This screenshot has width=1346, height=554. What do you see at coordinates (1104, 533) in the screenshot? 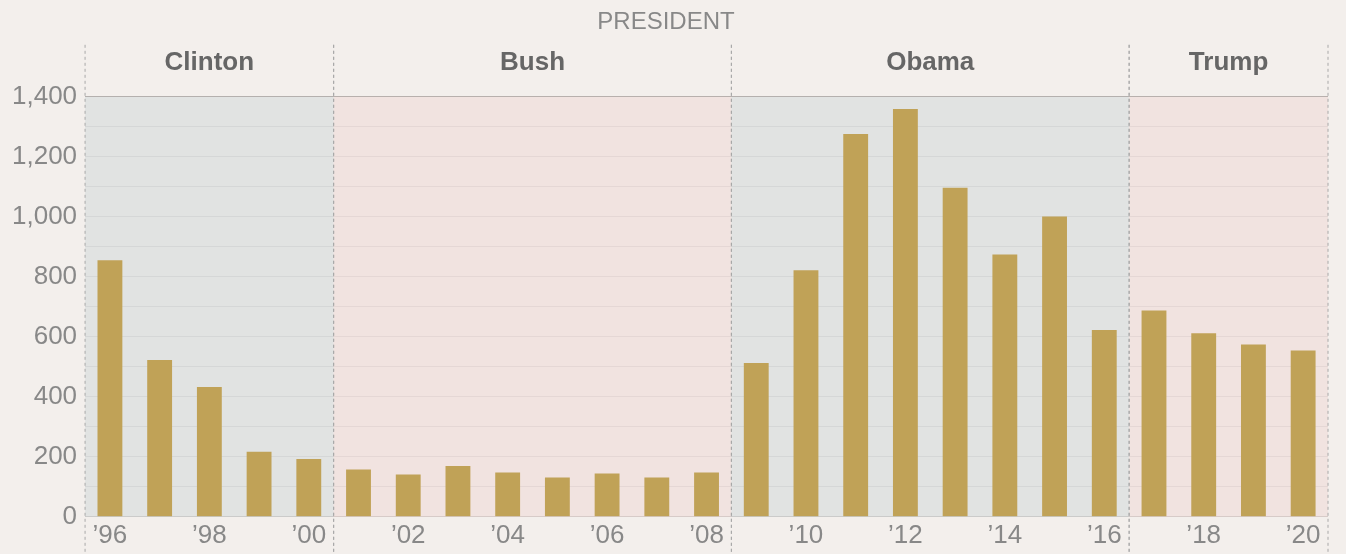
I see `x-tick-label: ’16` at bounding box center [1104, 533].